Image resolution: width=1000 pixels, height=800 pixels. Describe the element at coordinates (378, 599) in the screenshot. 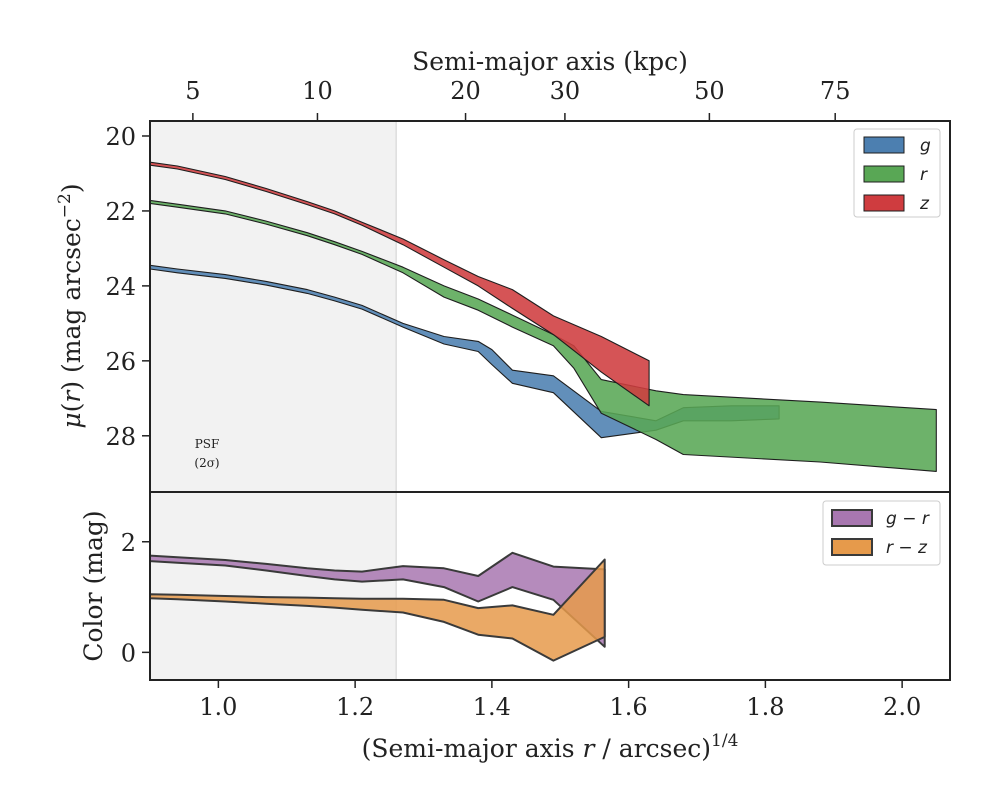

I see `band-gr` at that location.